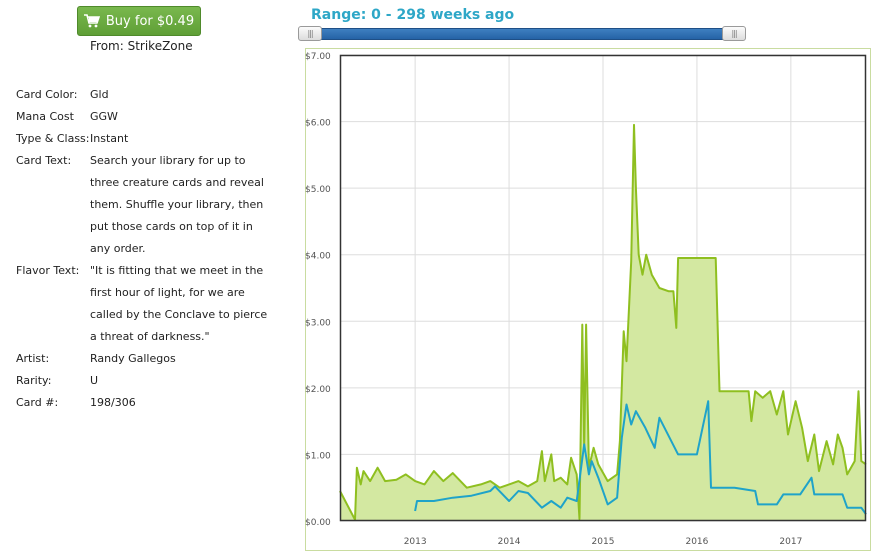  I want to click on shopping-cart-icon, so click(91, 21).